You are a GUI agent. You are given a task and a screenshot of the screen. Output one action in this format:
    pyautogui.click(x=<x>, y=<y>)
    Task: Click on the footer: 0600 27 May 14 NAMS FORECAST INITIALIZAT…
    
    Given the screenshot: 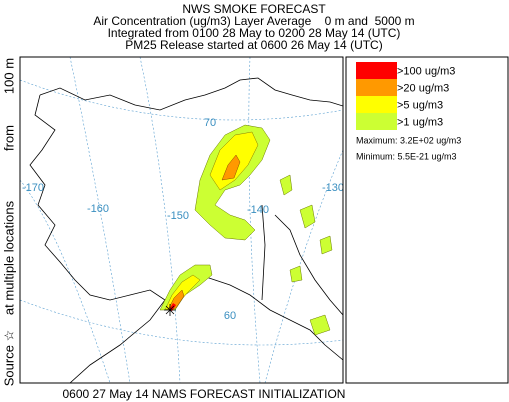 What is the action you would take?
    pyautogui.click(x=204, y=394)
    